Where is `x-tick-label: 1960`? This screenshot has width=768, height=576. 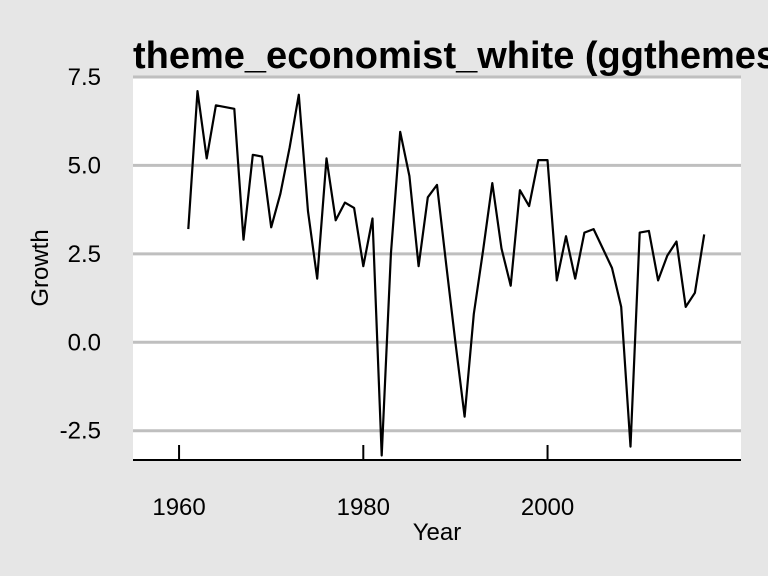 x-tick-label: 1960 is located at coordinates (178, 507).